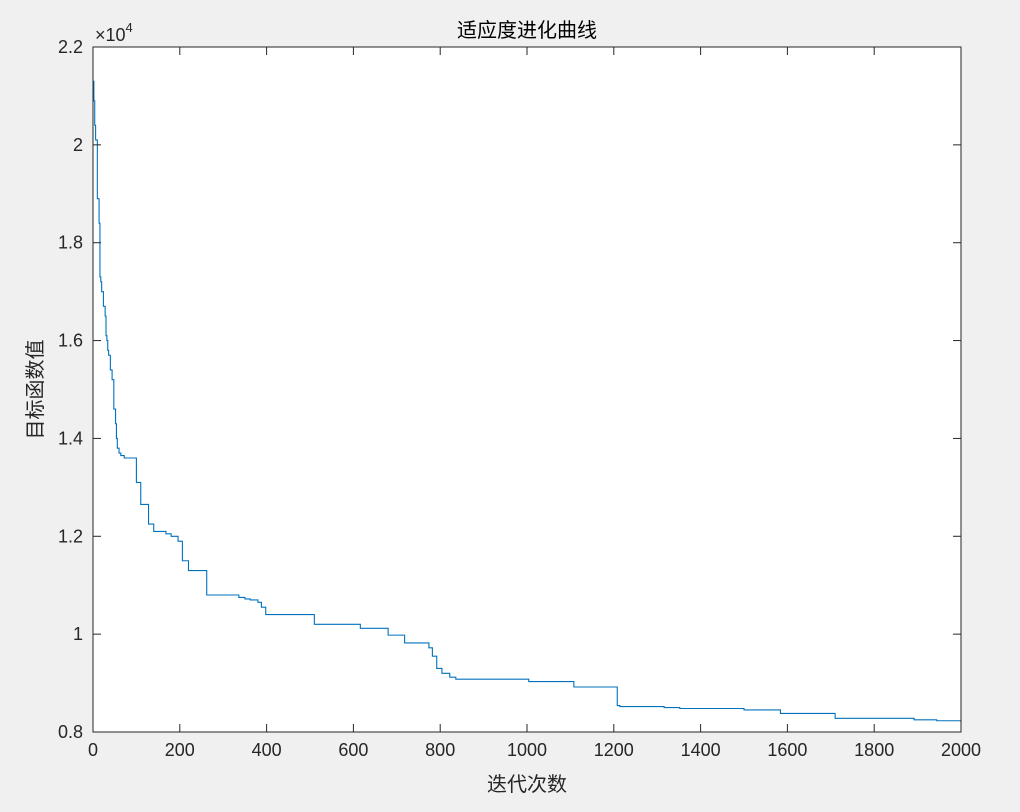 This screenshot has height=812, width=1020. What do you see at coordinates (70, 438) in the screenshot?
I see `y-tick-label: 1.4` at bounding box center [70, 438].